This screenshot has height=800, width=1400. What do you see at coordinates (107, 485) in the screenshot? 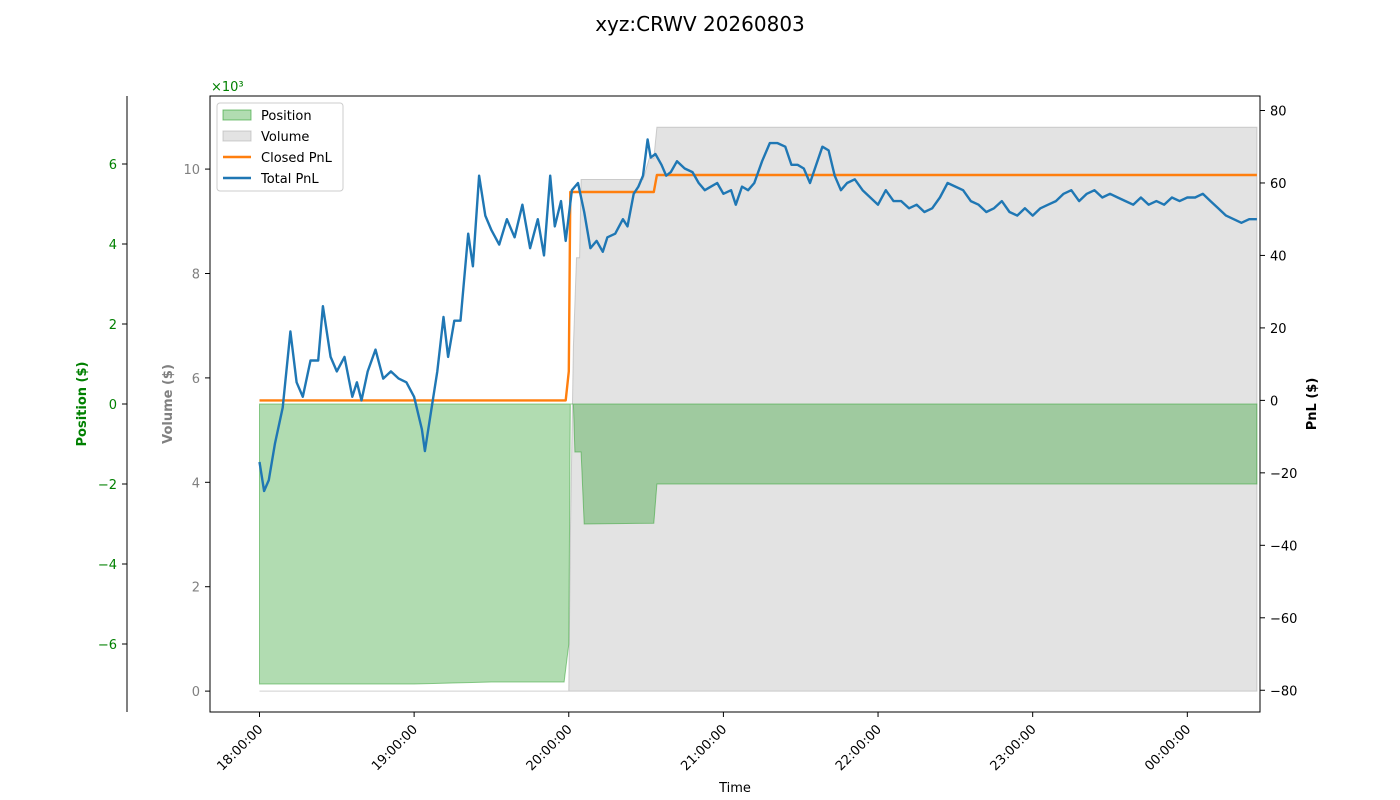
I see `position-tick-label: −2` at bounding box center [107, 485].